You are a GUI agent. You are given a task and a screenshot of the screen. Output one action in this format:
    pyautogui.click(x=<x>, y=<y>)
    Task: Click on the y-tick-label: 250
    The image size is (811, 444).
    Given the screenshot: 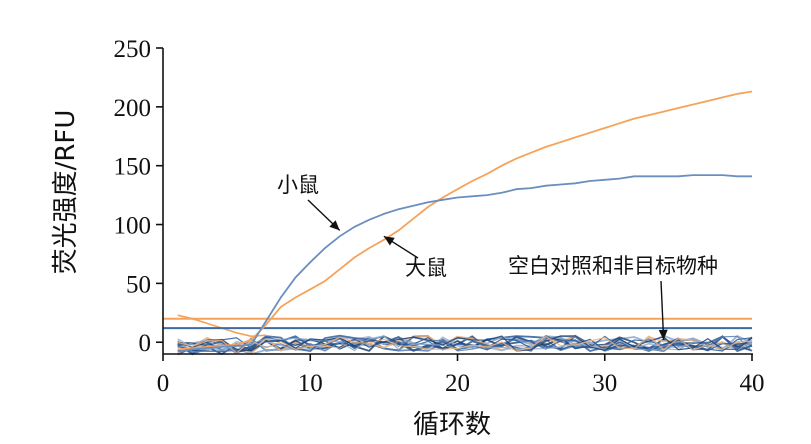 What is the action you would take?
    pyautogui.click(x=133, y=49)
    